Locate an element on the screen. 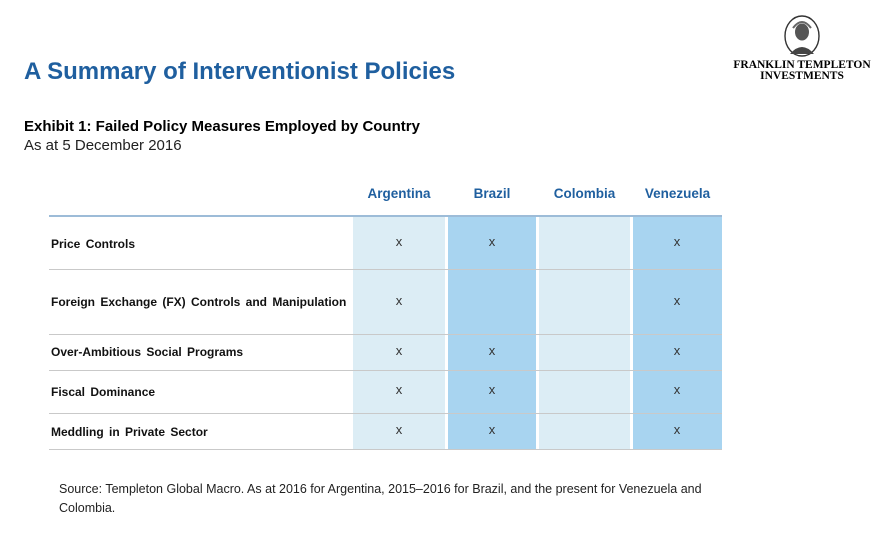 This screenshot has height=547, width=890. column-header-argentina: Argentina is located at coordinates (399, 193).